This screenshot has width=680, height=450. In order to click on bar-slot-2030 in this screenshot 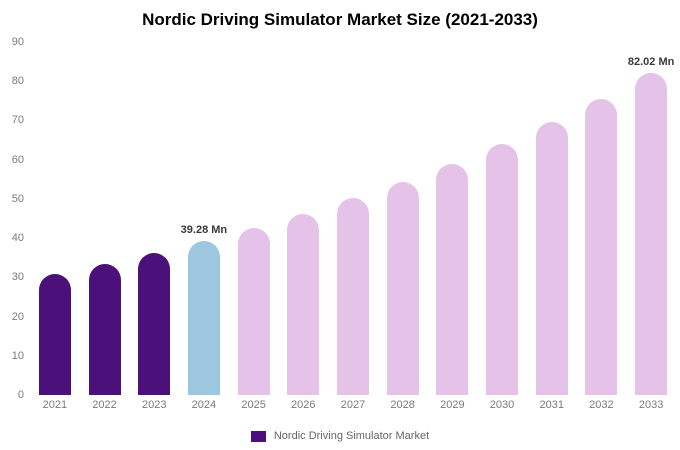, I will do `click(502, 218)`.